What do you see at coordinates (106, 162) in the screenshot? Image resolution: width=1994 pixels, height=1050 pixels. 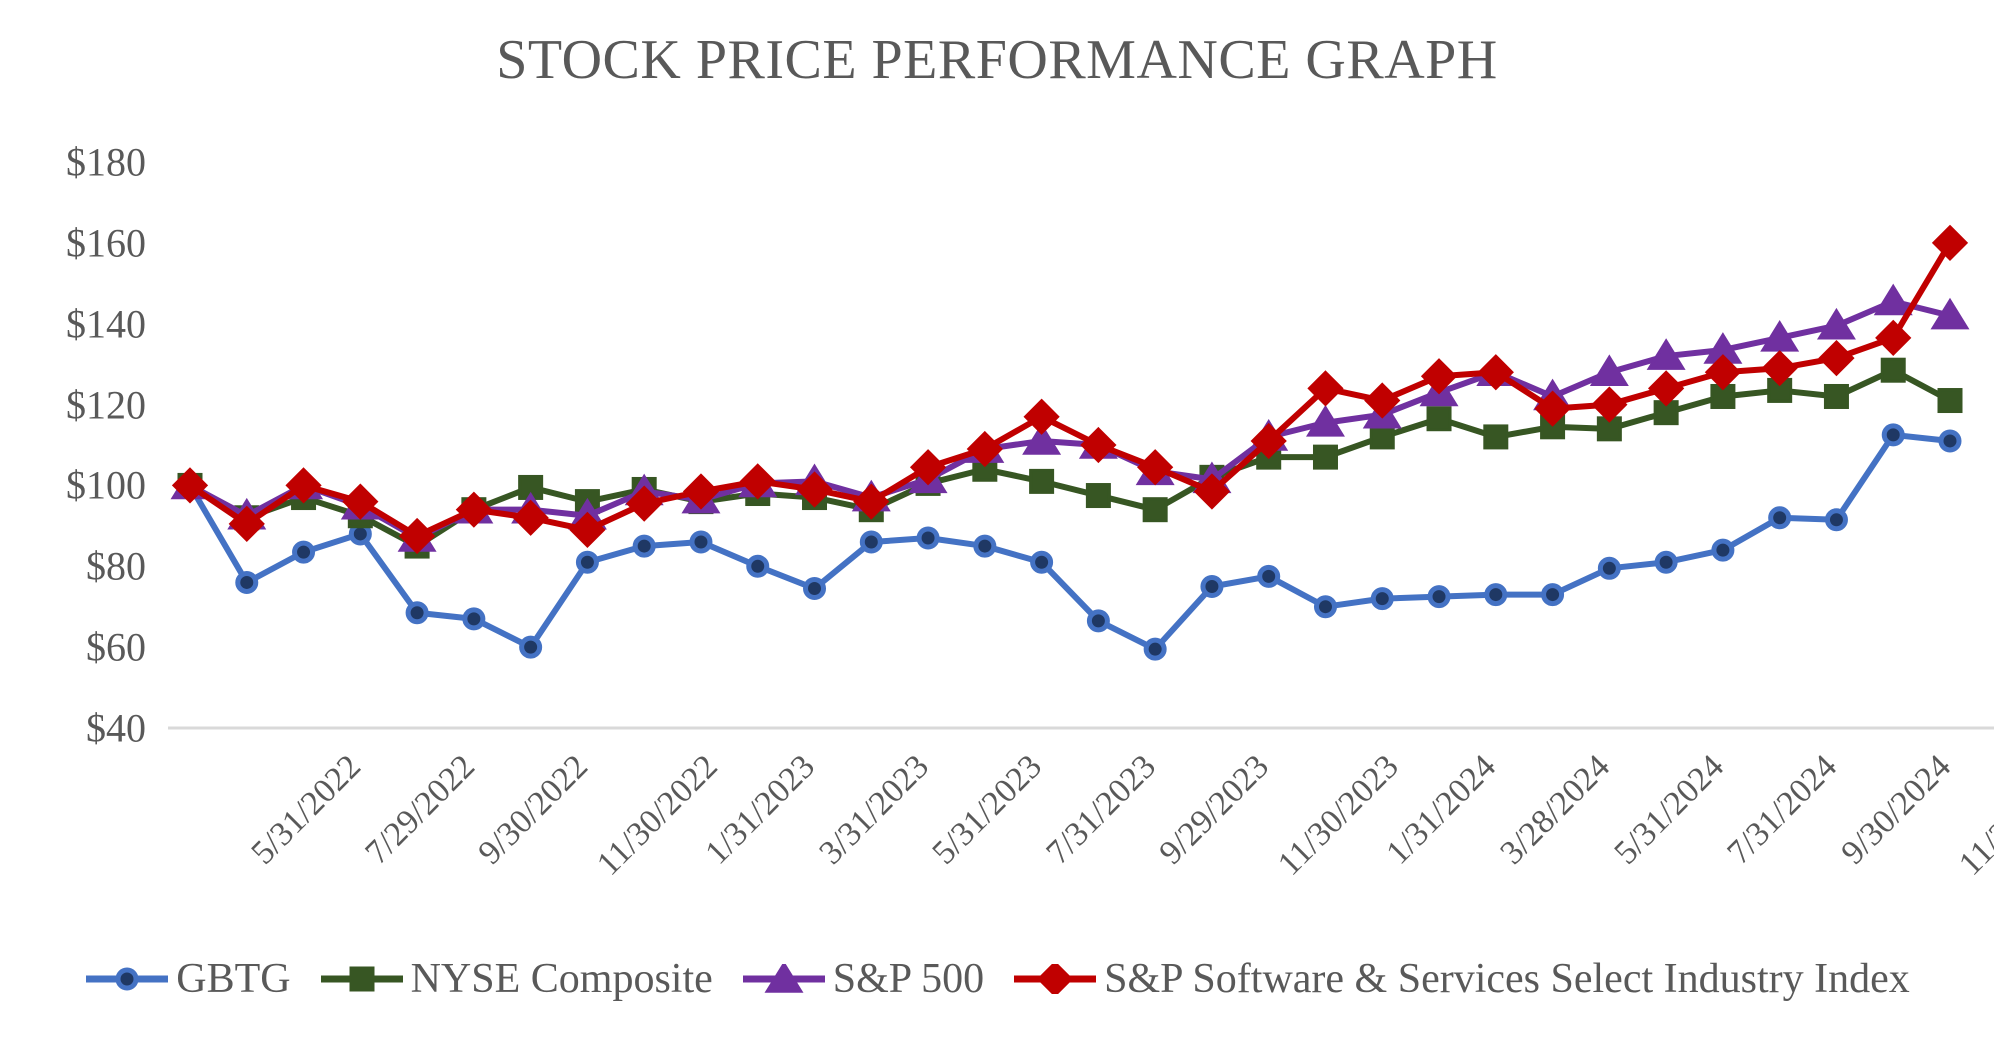 I see `y-axis-tick-label: $180` at bounding box center [106, 162].